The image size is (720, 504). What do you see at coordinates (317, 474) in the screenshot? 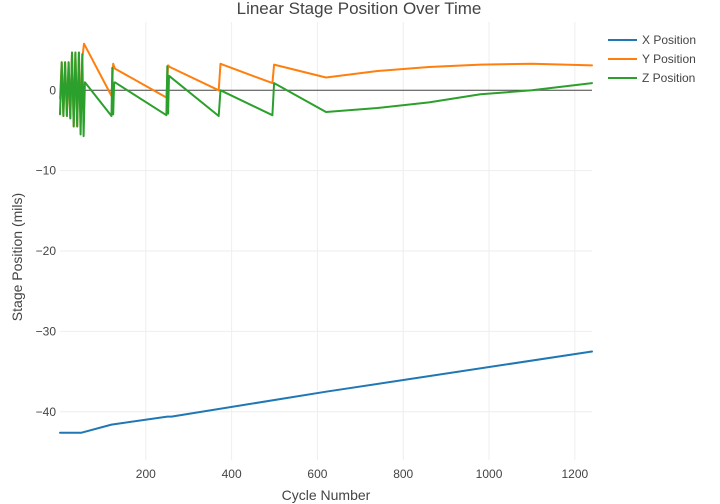
I see `x-tick-label: 600` at bounding box center [317, 474].